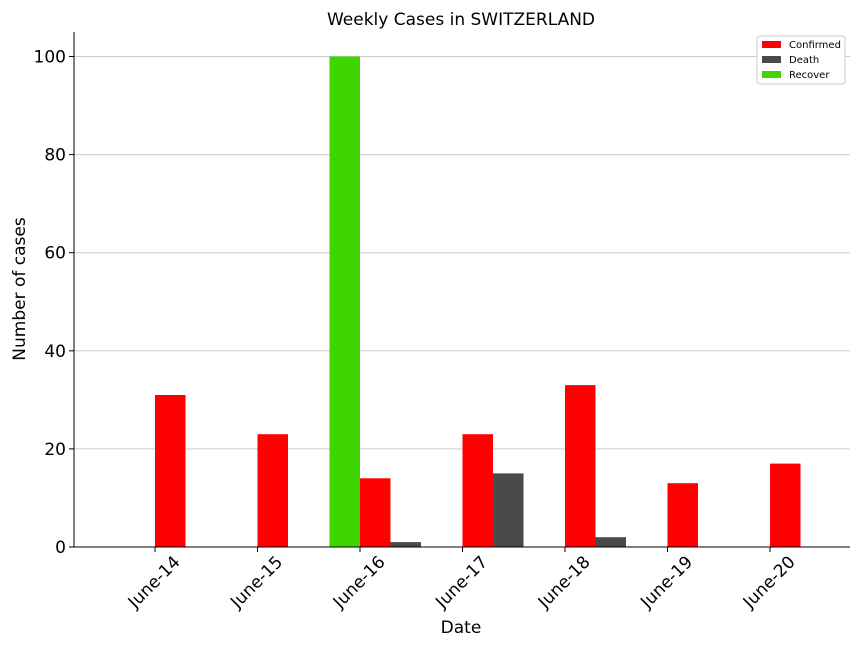 The image size is (864, 648). What do you see at coordinates (461, 628) in the screenshot?
I see `x-axis-label: Date` at bounding box center [461, 628].